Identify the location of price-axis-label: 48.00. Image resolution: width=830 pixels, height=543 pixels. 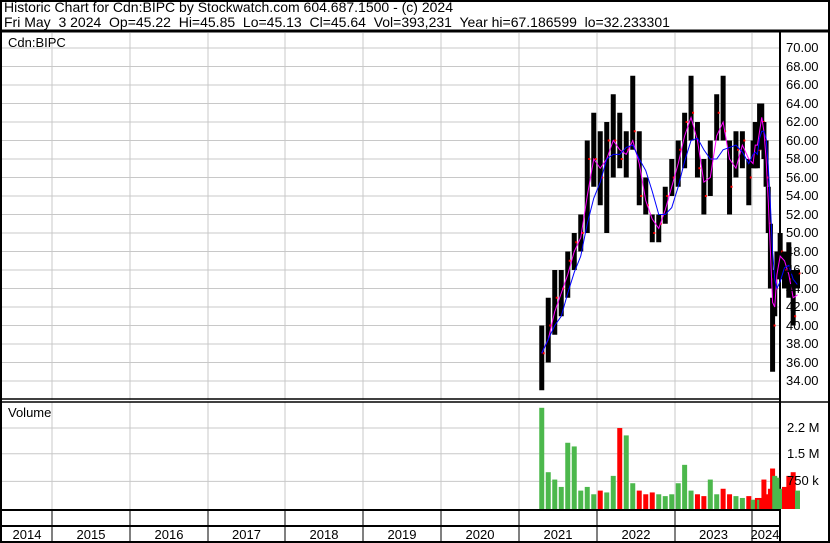
(802, 251).